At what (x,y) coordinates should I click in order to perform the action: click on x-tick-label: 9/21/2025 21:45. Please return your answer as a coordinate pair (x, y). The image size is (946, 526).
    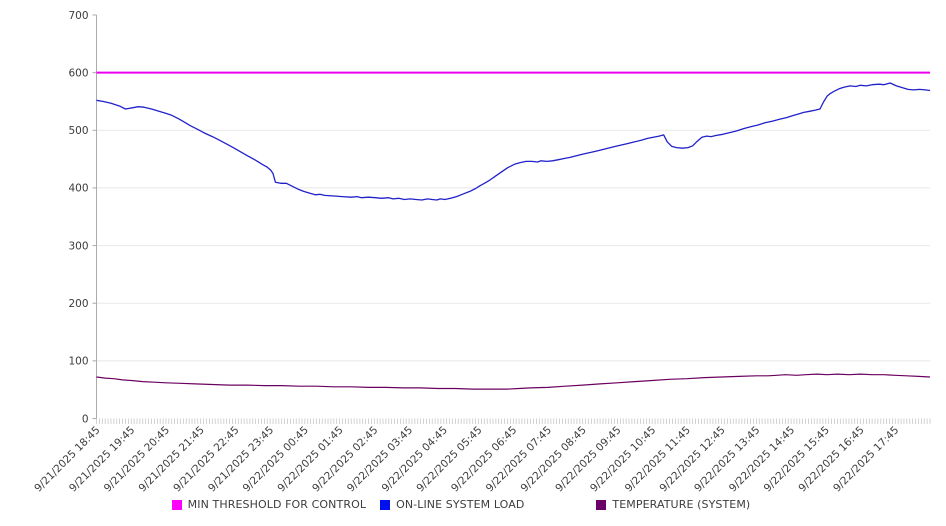
    Looking at the image, I should click on (171, 459).